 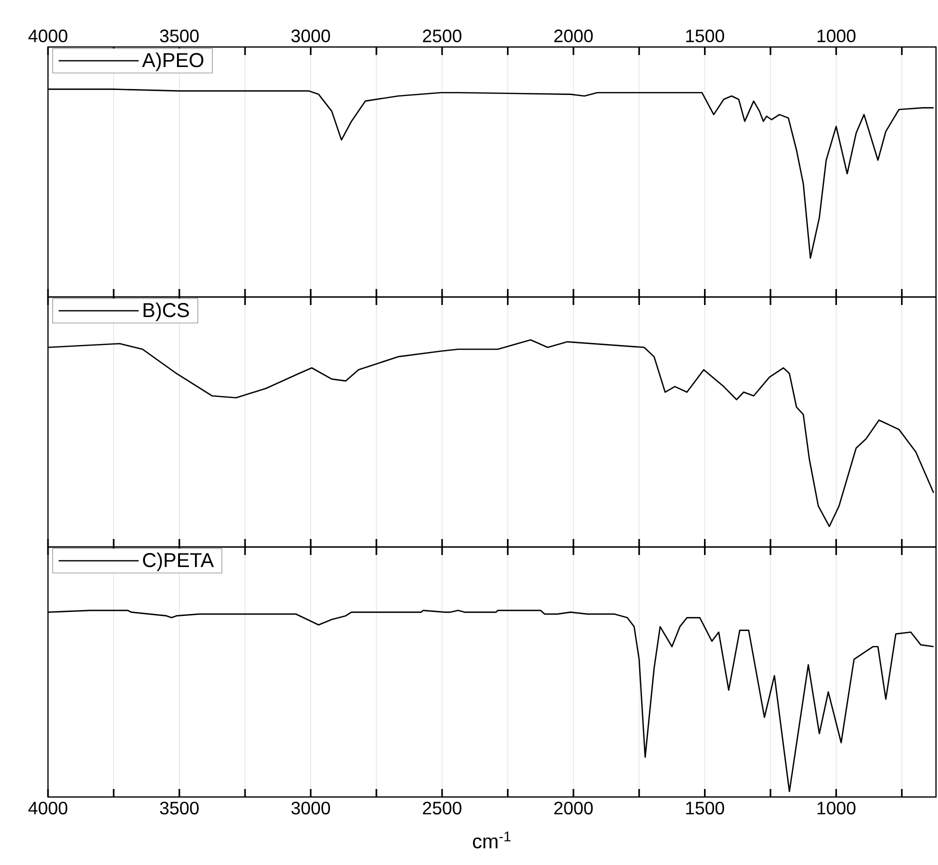 I want to click on x-axis-title: cm$^{-1}$, so click(x=491, y=840).